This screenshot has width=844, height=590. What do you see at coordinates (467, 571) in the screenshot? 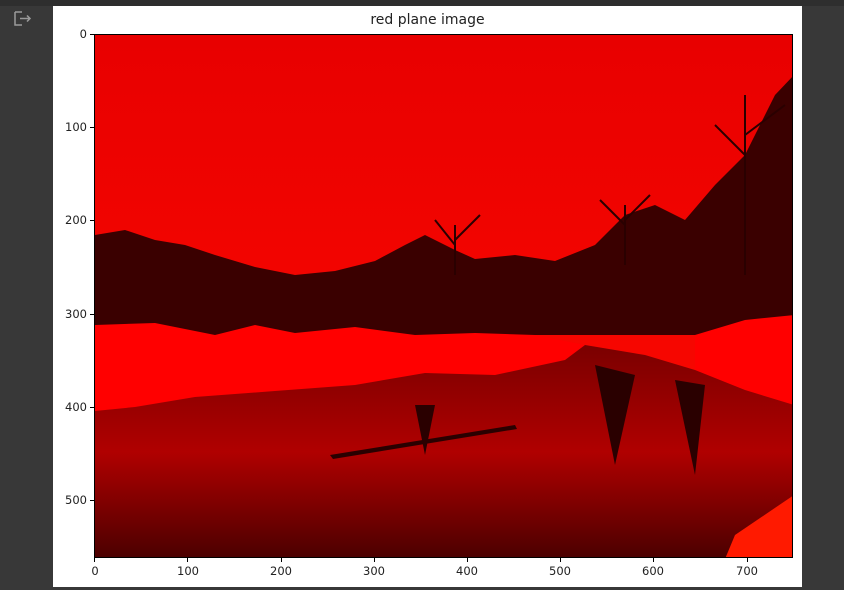
I see `x-tick-label: 400` at bounding box center [467, 571].